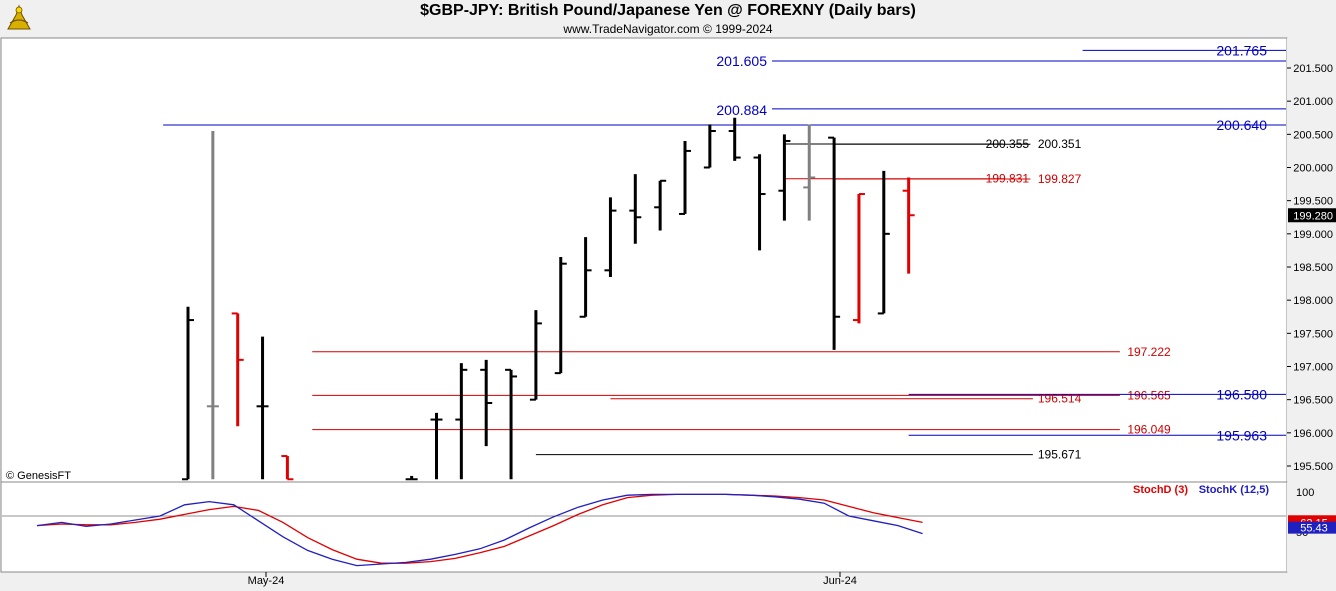  I want to click on level-label: 200.351, so click(1060, 144).